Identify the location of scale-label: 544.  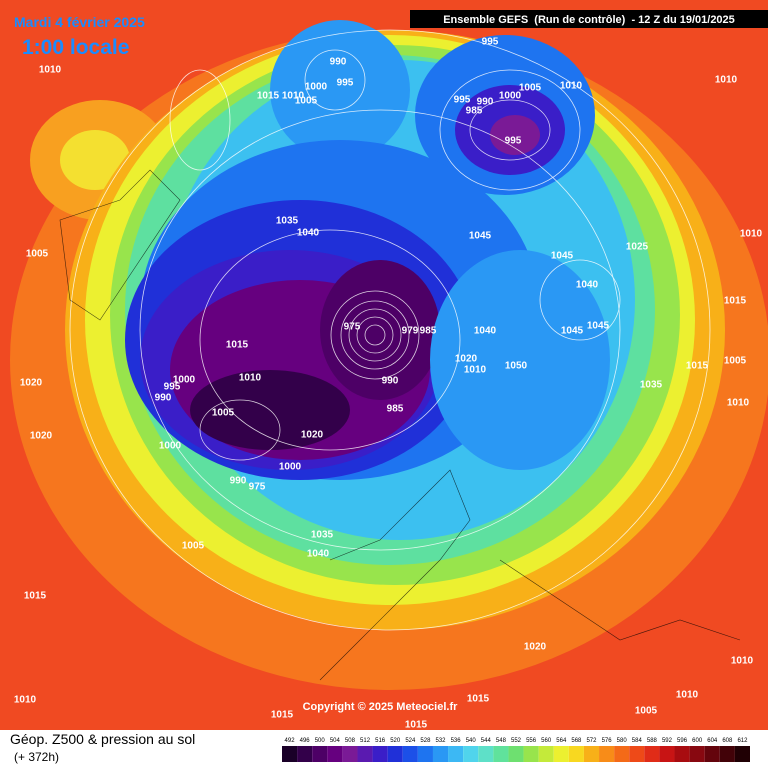
(486, 741).